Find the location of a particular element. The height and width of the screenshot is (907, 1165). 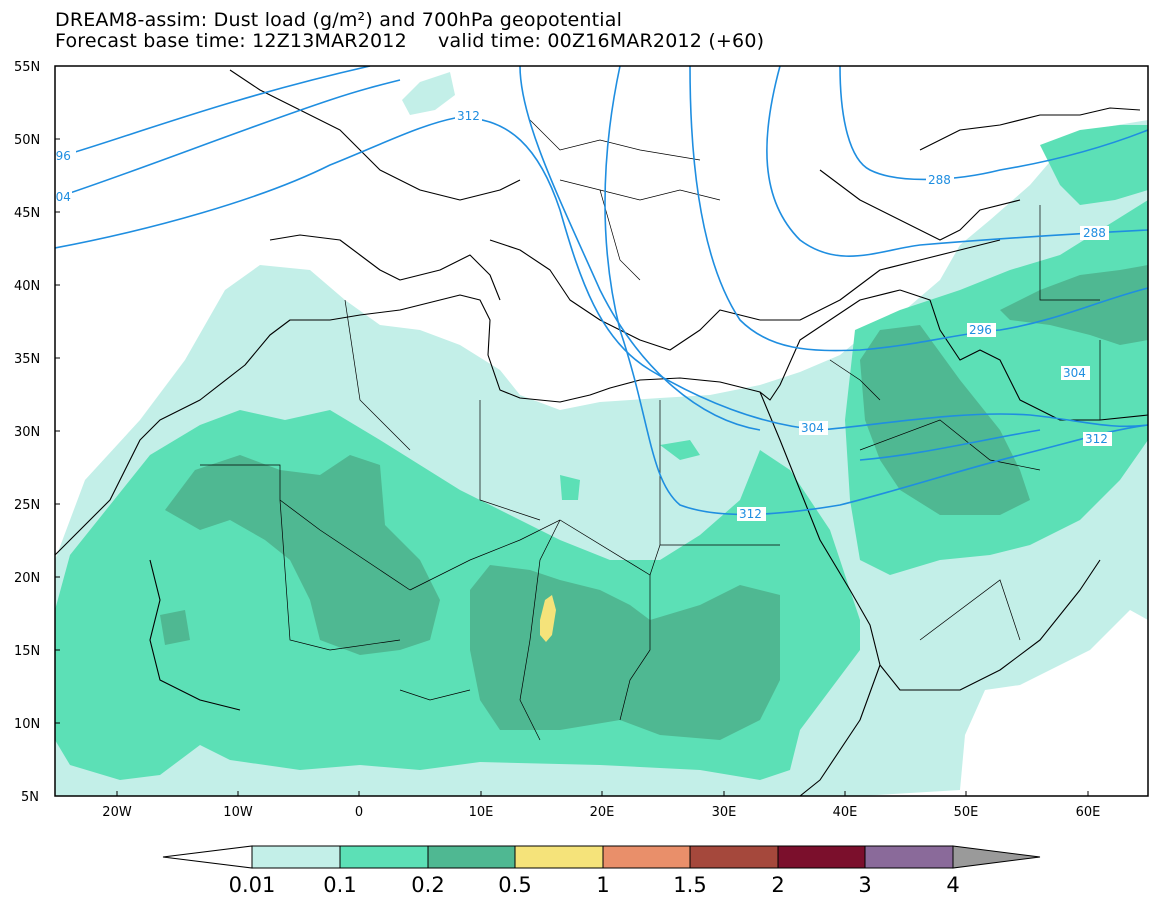

colorbar-label: 0.01 is located at coordinates (252, 885).